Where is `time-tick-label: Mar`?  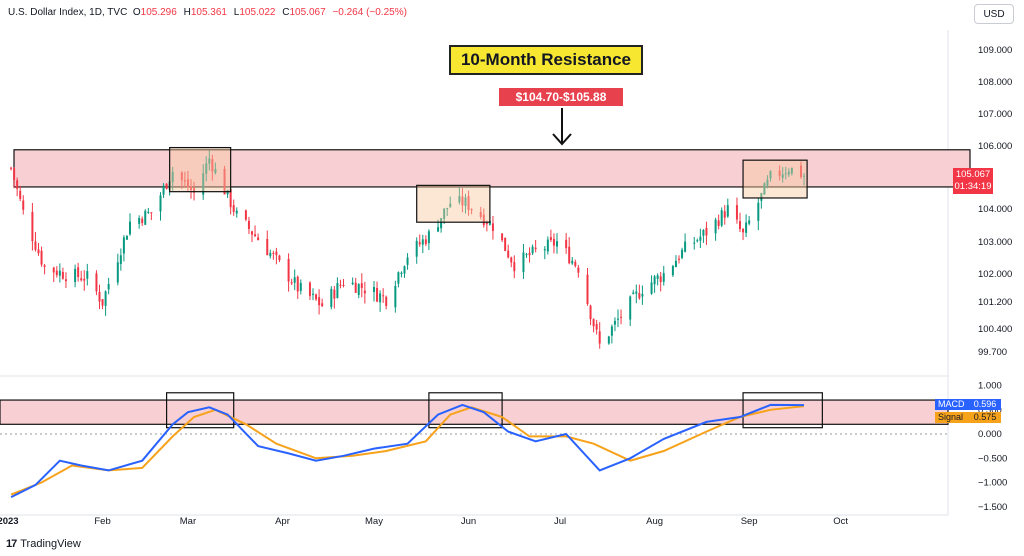 time-tick-label: Mar is located at coordinates (188, 521).